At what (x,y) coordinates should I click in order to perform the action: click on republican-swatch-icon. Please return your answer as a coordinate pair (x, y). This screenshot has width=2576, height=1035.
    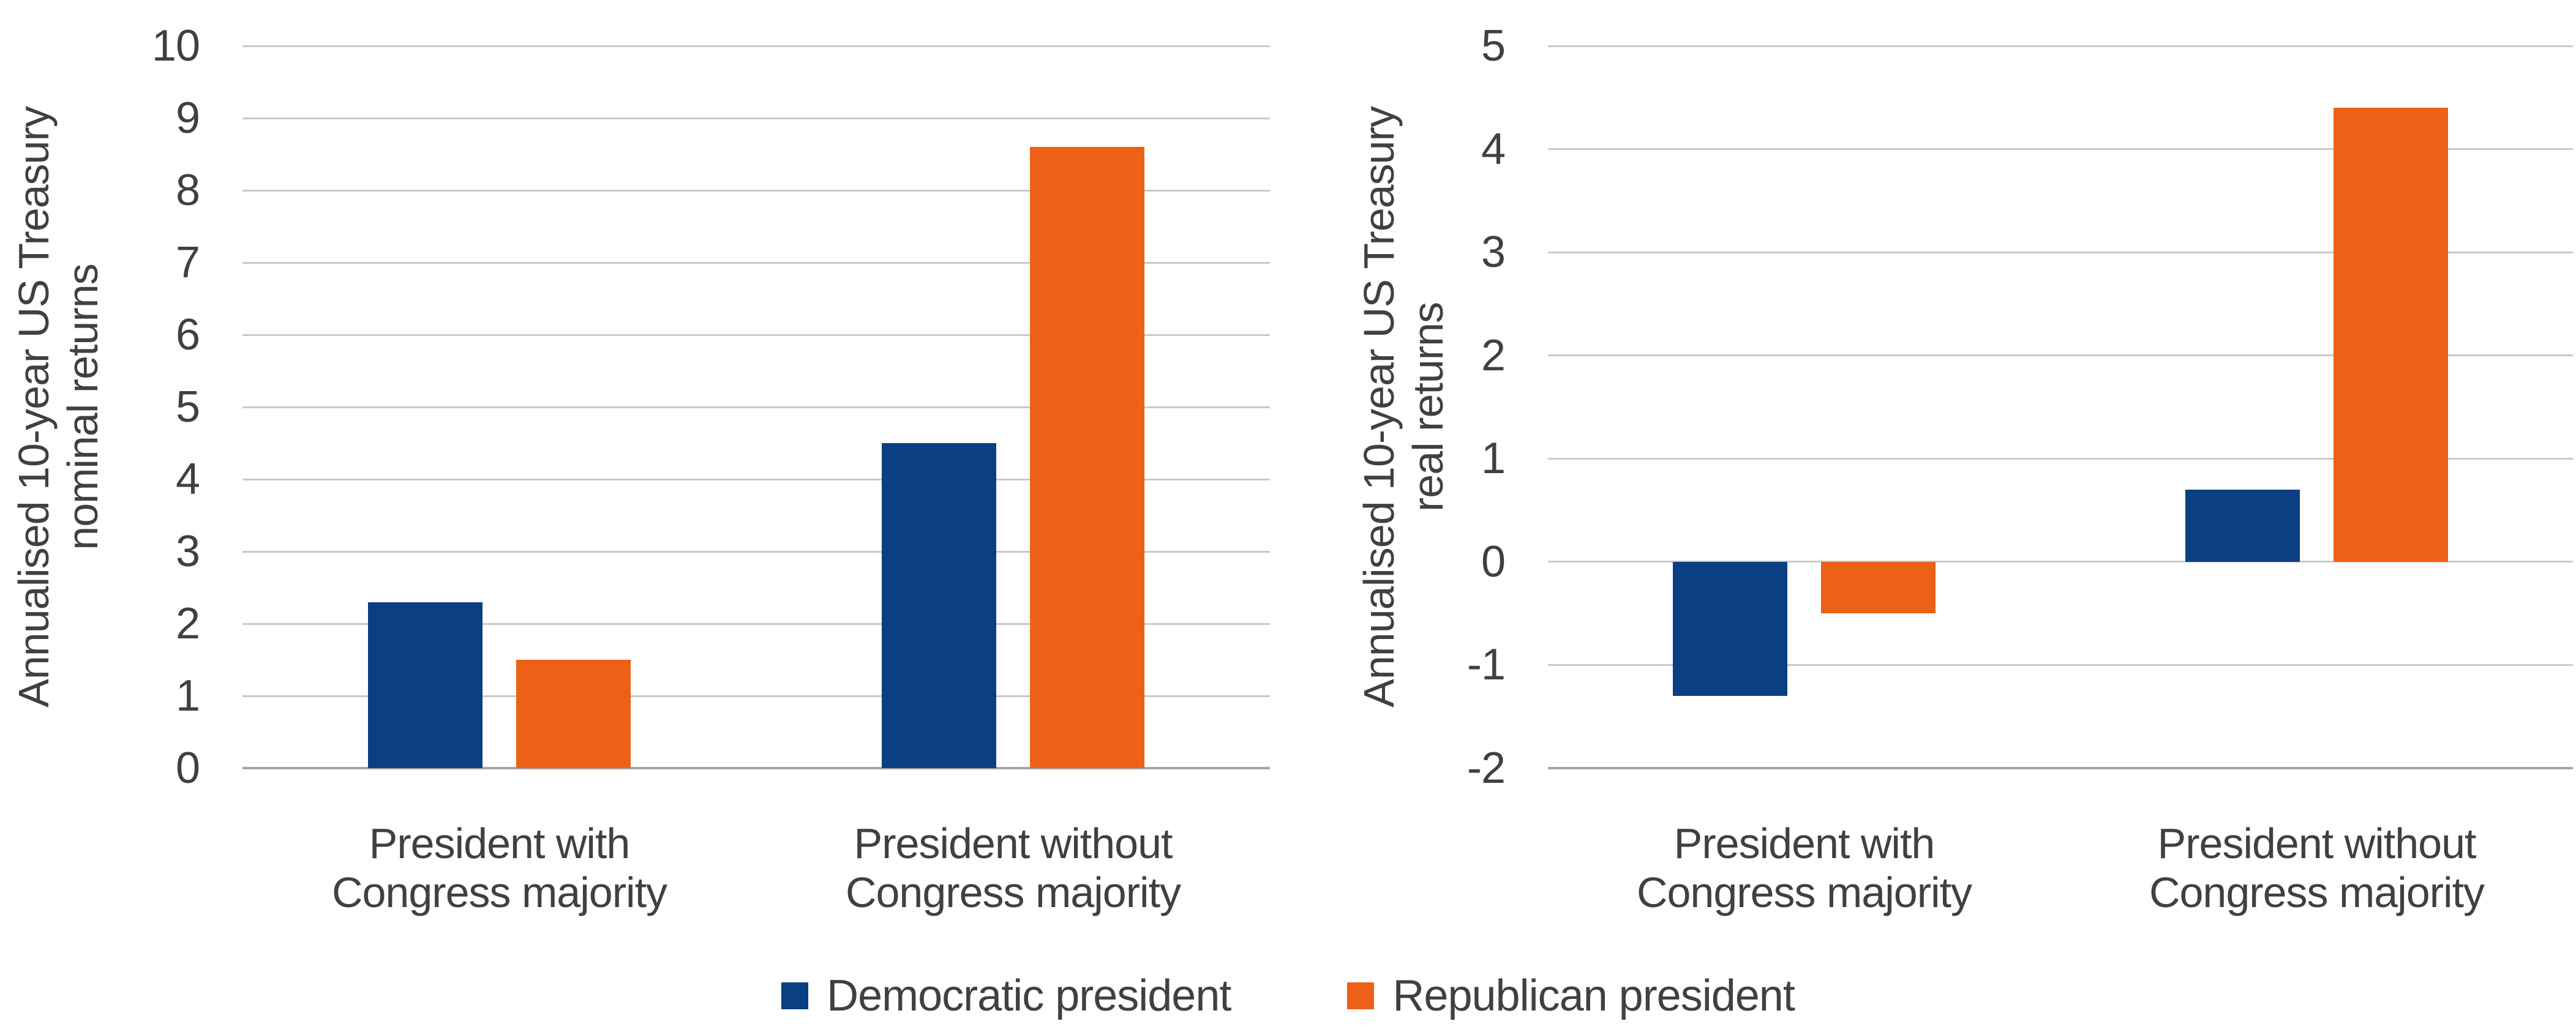
    Looking at the image, I should click on (1361, 995).